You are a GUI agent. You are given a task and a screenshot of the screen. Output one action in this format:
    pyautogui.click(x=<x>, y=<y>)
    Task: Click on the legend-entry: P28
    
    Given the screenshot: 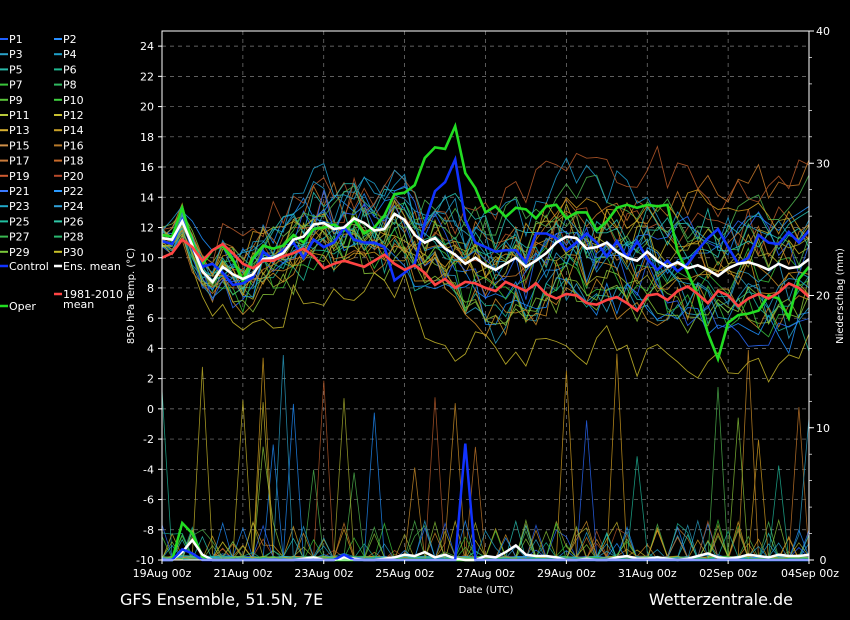 What is the action you would take?
    pyautogui.click(x=73, y=237)
    